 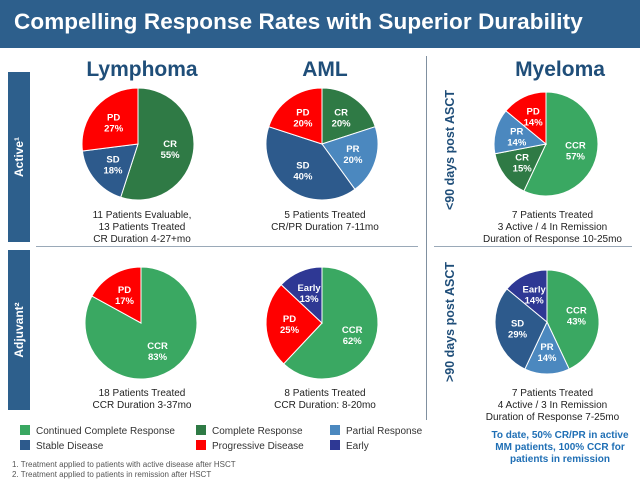 What do you see at coordinates (142, 69) in the screenshot?
I see `column-title-lymphoma: Lymphoma` at bounding box center [142, 69].